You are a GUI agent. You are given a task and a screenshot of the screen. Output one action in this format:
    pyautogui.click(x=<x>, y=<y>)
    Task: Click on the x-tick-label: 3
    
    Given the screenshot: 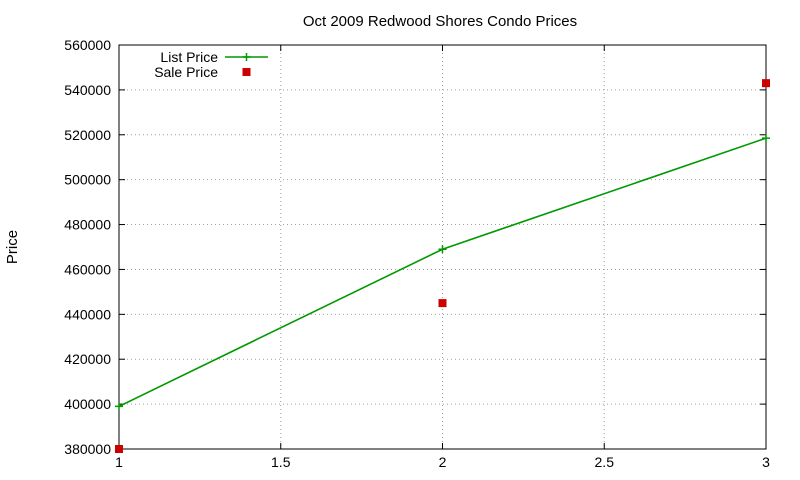 What is the action you would take?
    pyautogui.click(x=766, y=462)
    